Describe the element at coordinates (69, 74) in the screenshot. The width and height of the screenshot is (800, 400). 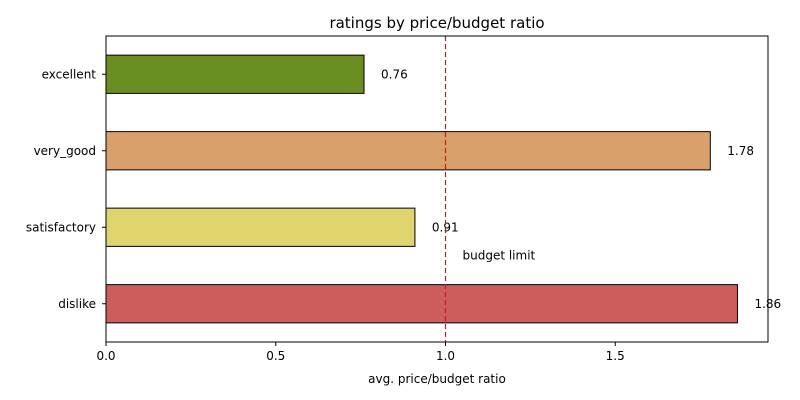
I see `y-tick-label-excellent: excellent` at that location.